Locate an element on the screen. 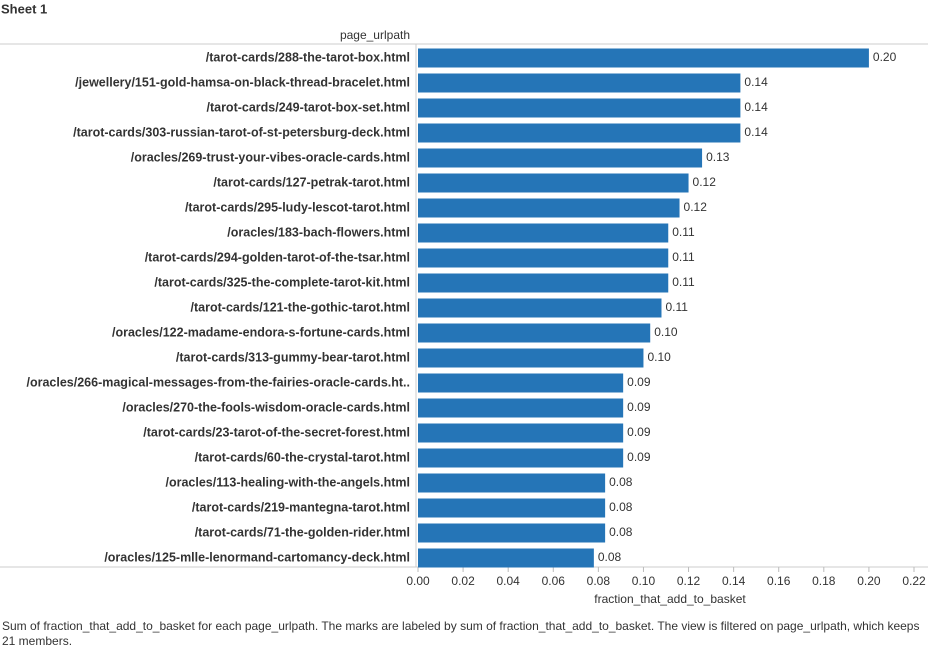  category-label: /tarot-cards/60-the-crystal-tarot.html is located at coordinates (302, 457).